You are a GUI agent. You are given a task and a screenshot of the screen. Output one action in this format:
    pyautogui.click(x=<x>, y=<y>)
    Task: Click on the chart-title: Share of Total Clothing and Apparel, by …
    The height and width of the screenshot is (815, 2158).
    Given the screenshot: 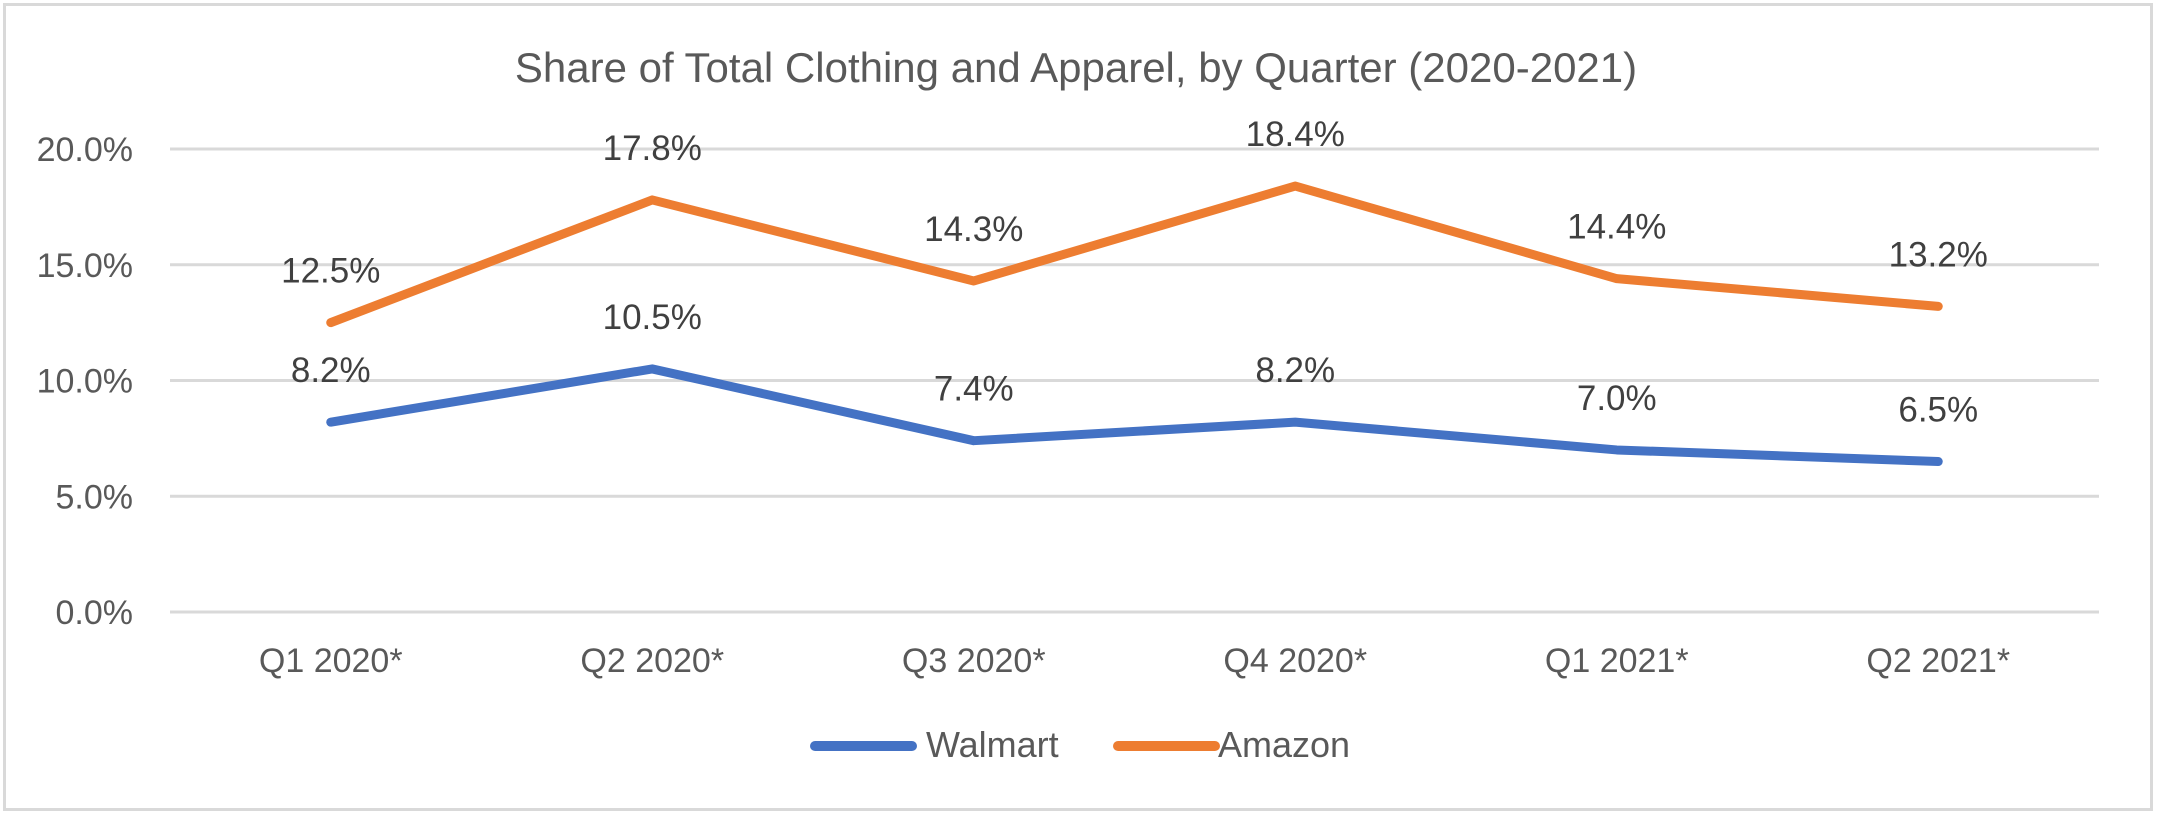 What is the action you would take?
    pyautogui.click(x=1076, y=67)
    